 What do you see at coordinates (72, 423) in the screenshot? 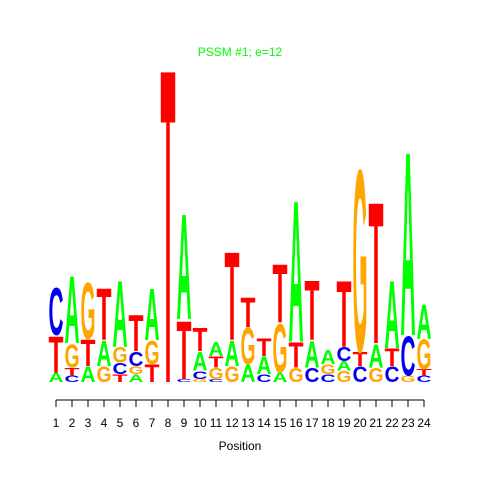
I see `x-tick-label: 2` at bounding box center [72, 423].